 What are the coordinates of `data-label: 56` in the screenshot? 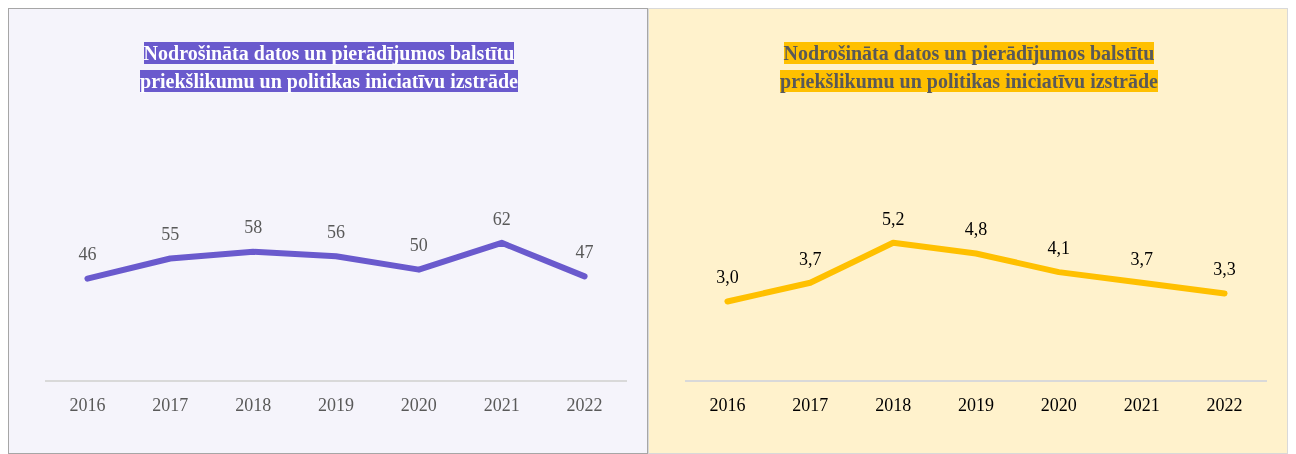 It's located at (336, 231).